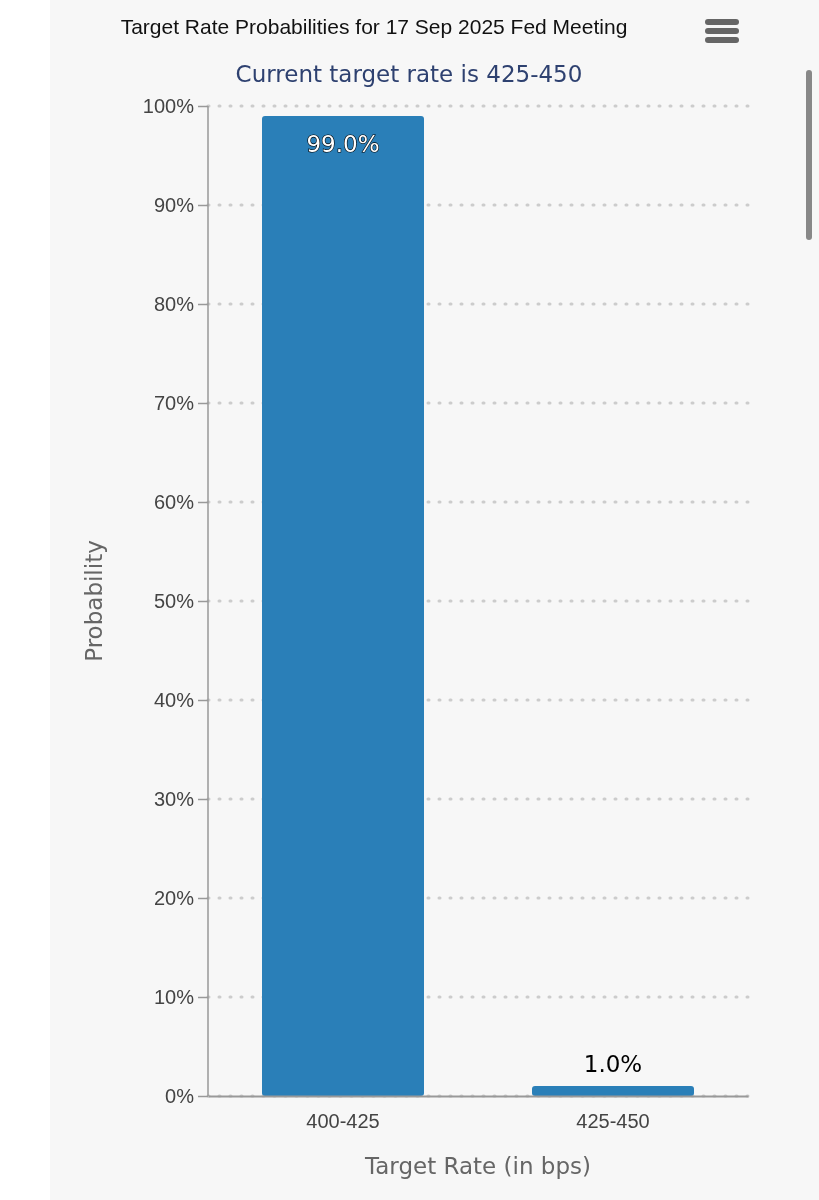  I want to click on y-tick-label: 20%, so click(174, 897).